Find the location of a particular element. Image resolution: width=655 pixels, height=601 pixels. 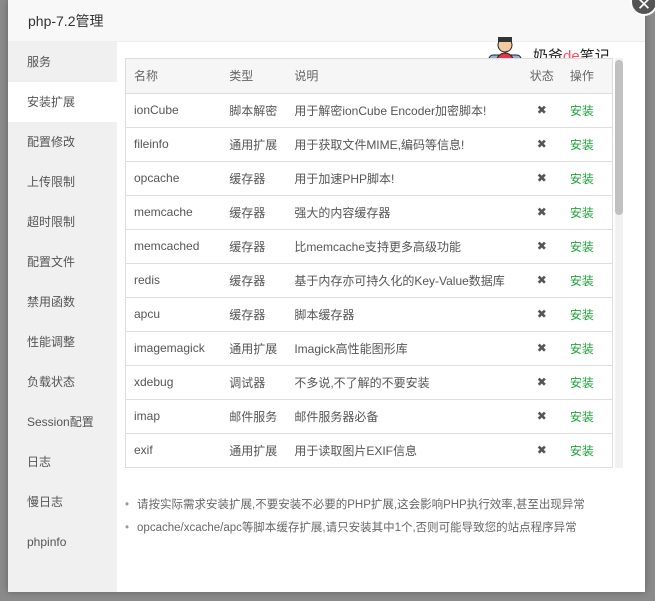

sidebar-item: 性能调整 is located at coordinates (51, 342).